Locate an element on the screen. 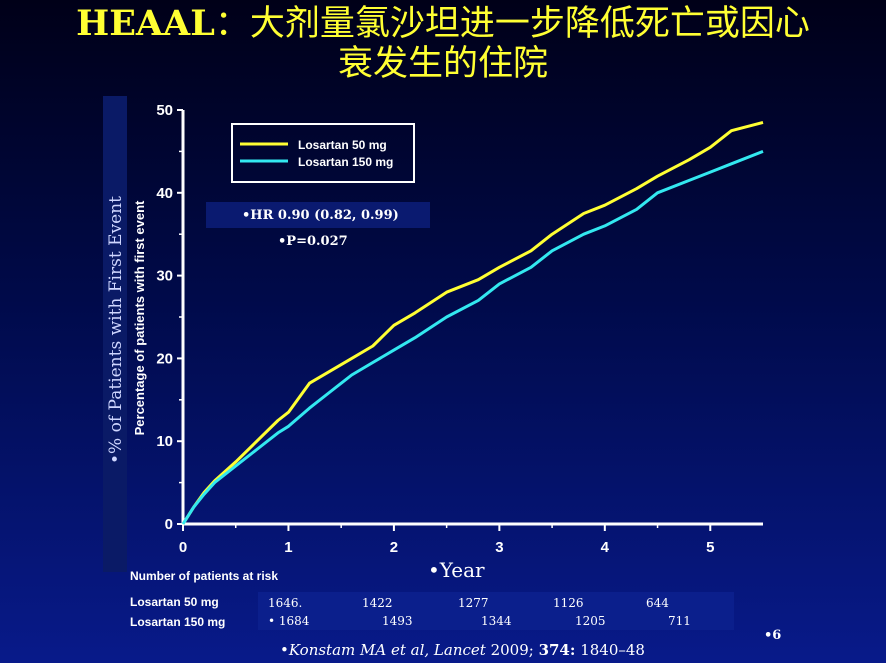 Image resolution: width=886 pixels, height=663 pixels. citation-year: 2009; is located at coordinates (512, 650).